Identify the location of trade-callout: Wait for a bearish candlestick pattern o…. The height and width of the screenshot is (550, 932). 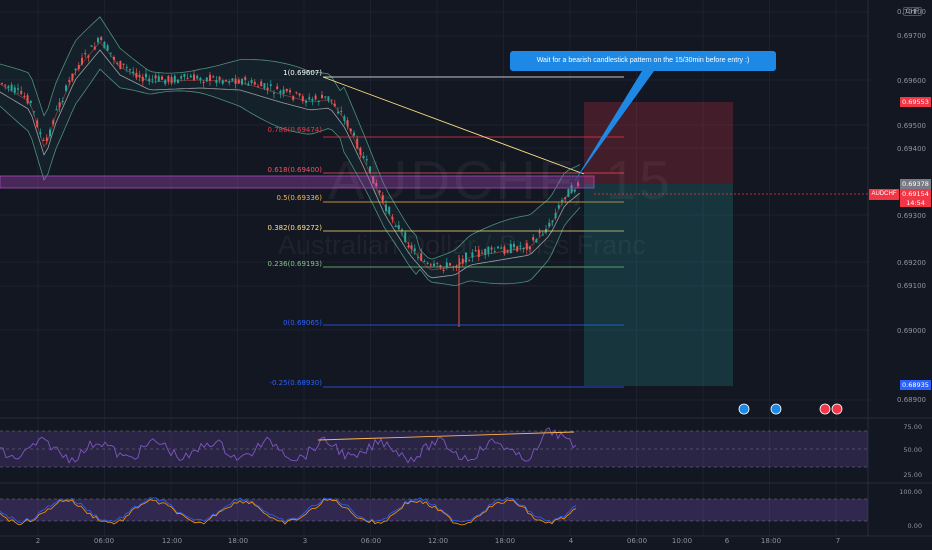
(643, 61).